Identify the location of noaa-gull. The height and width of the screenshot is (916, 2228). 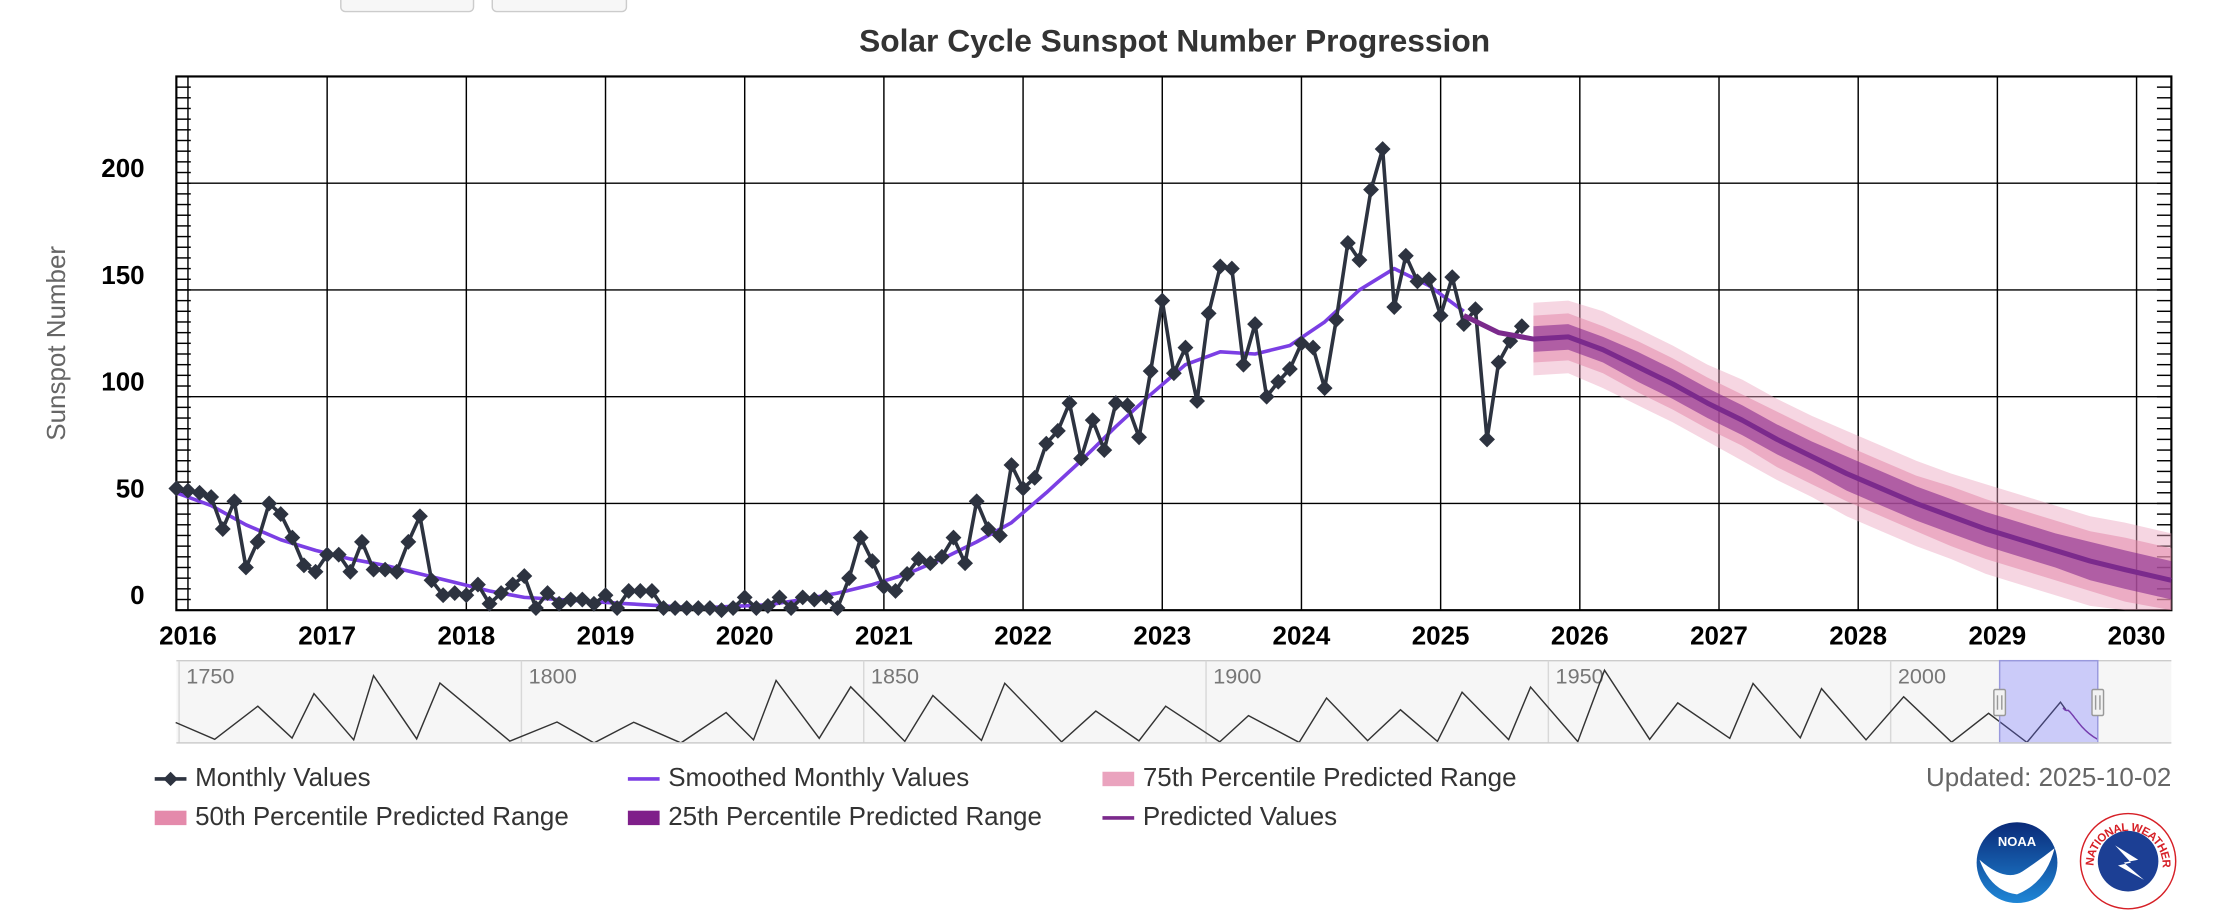
(2017, 871).